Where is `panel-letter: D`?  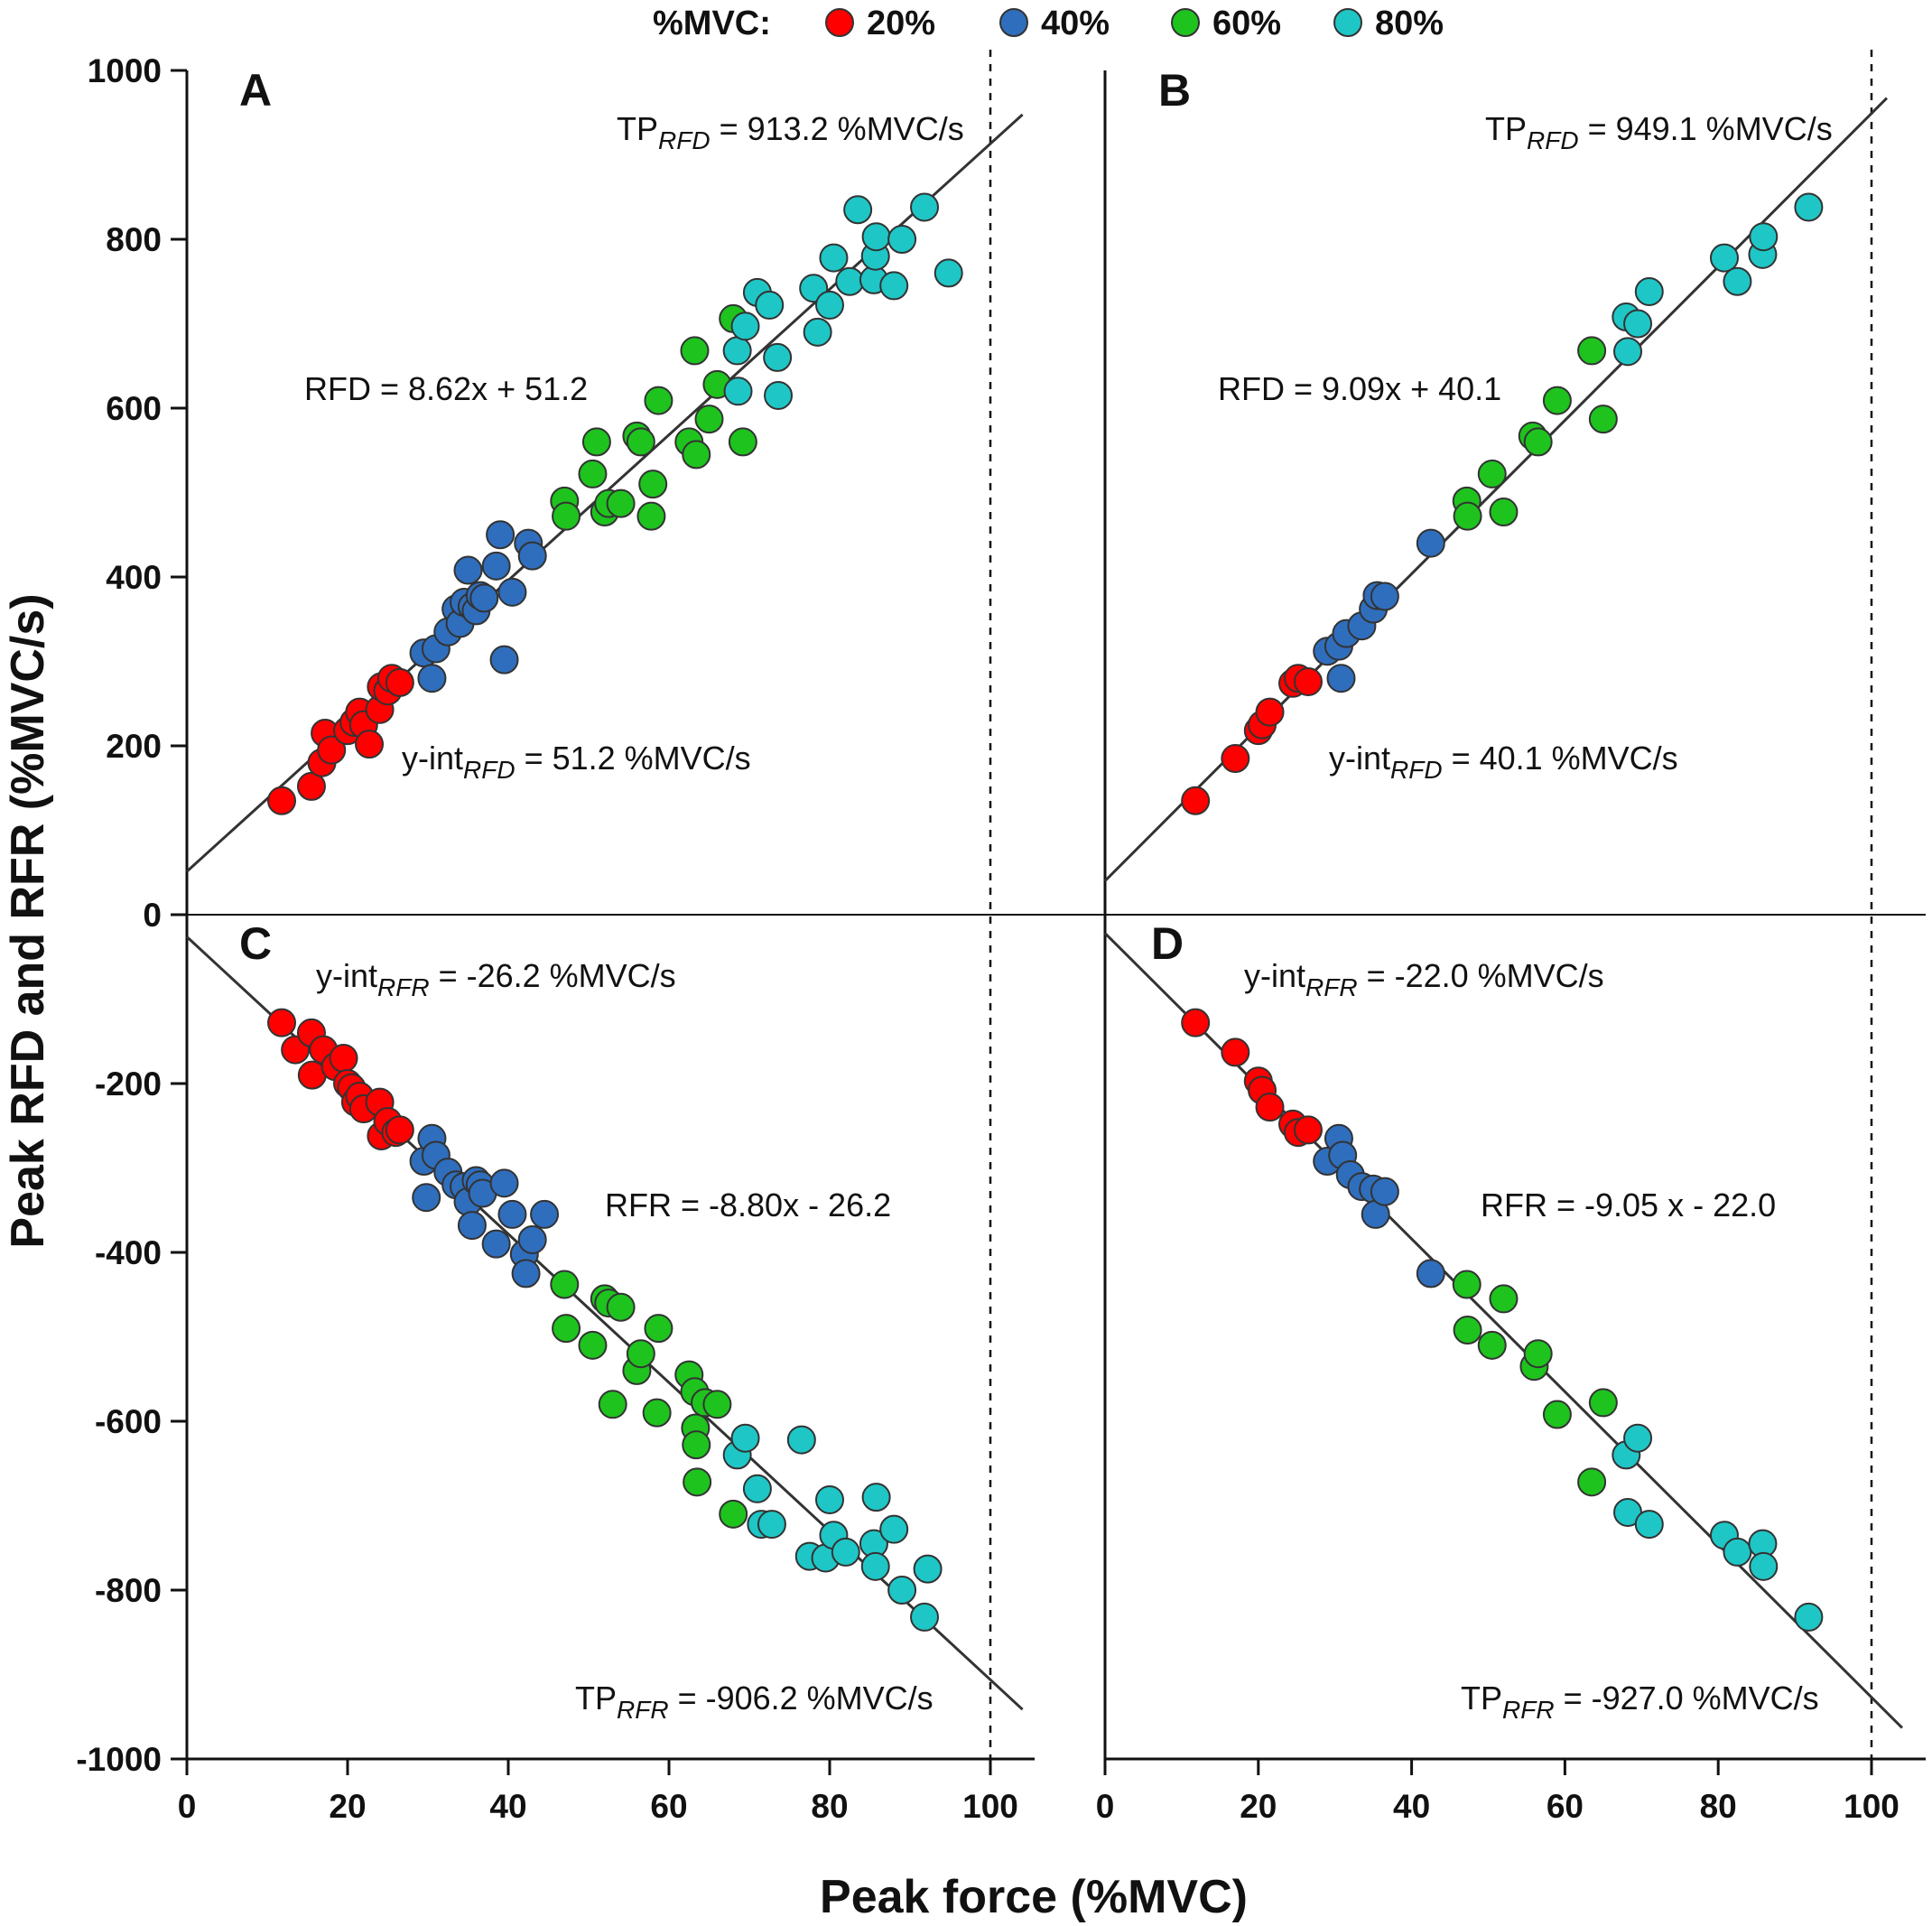
panel-letter: D is located at coordinates (1167, 943).